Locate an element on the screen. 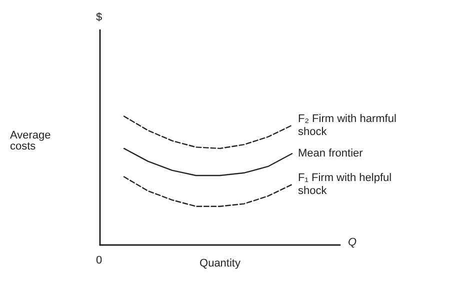 The width and height of the screenshot is (474, 308). text: 0 is located at coordinates (99, 260).